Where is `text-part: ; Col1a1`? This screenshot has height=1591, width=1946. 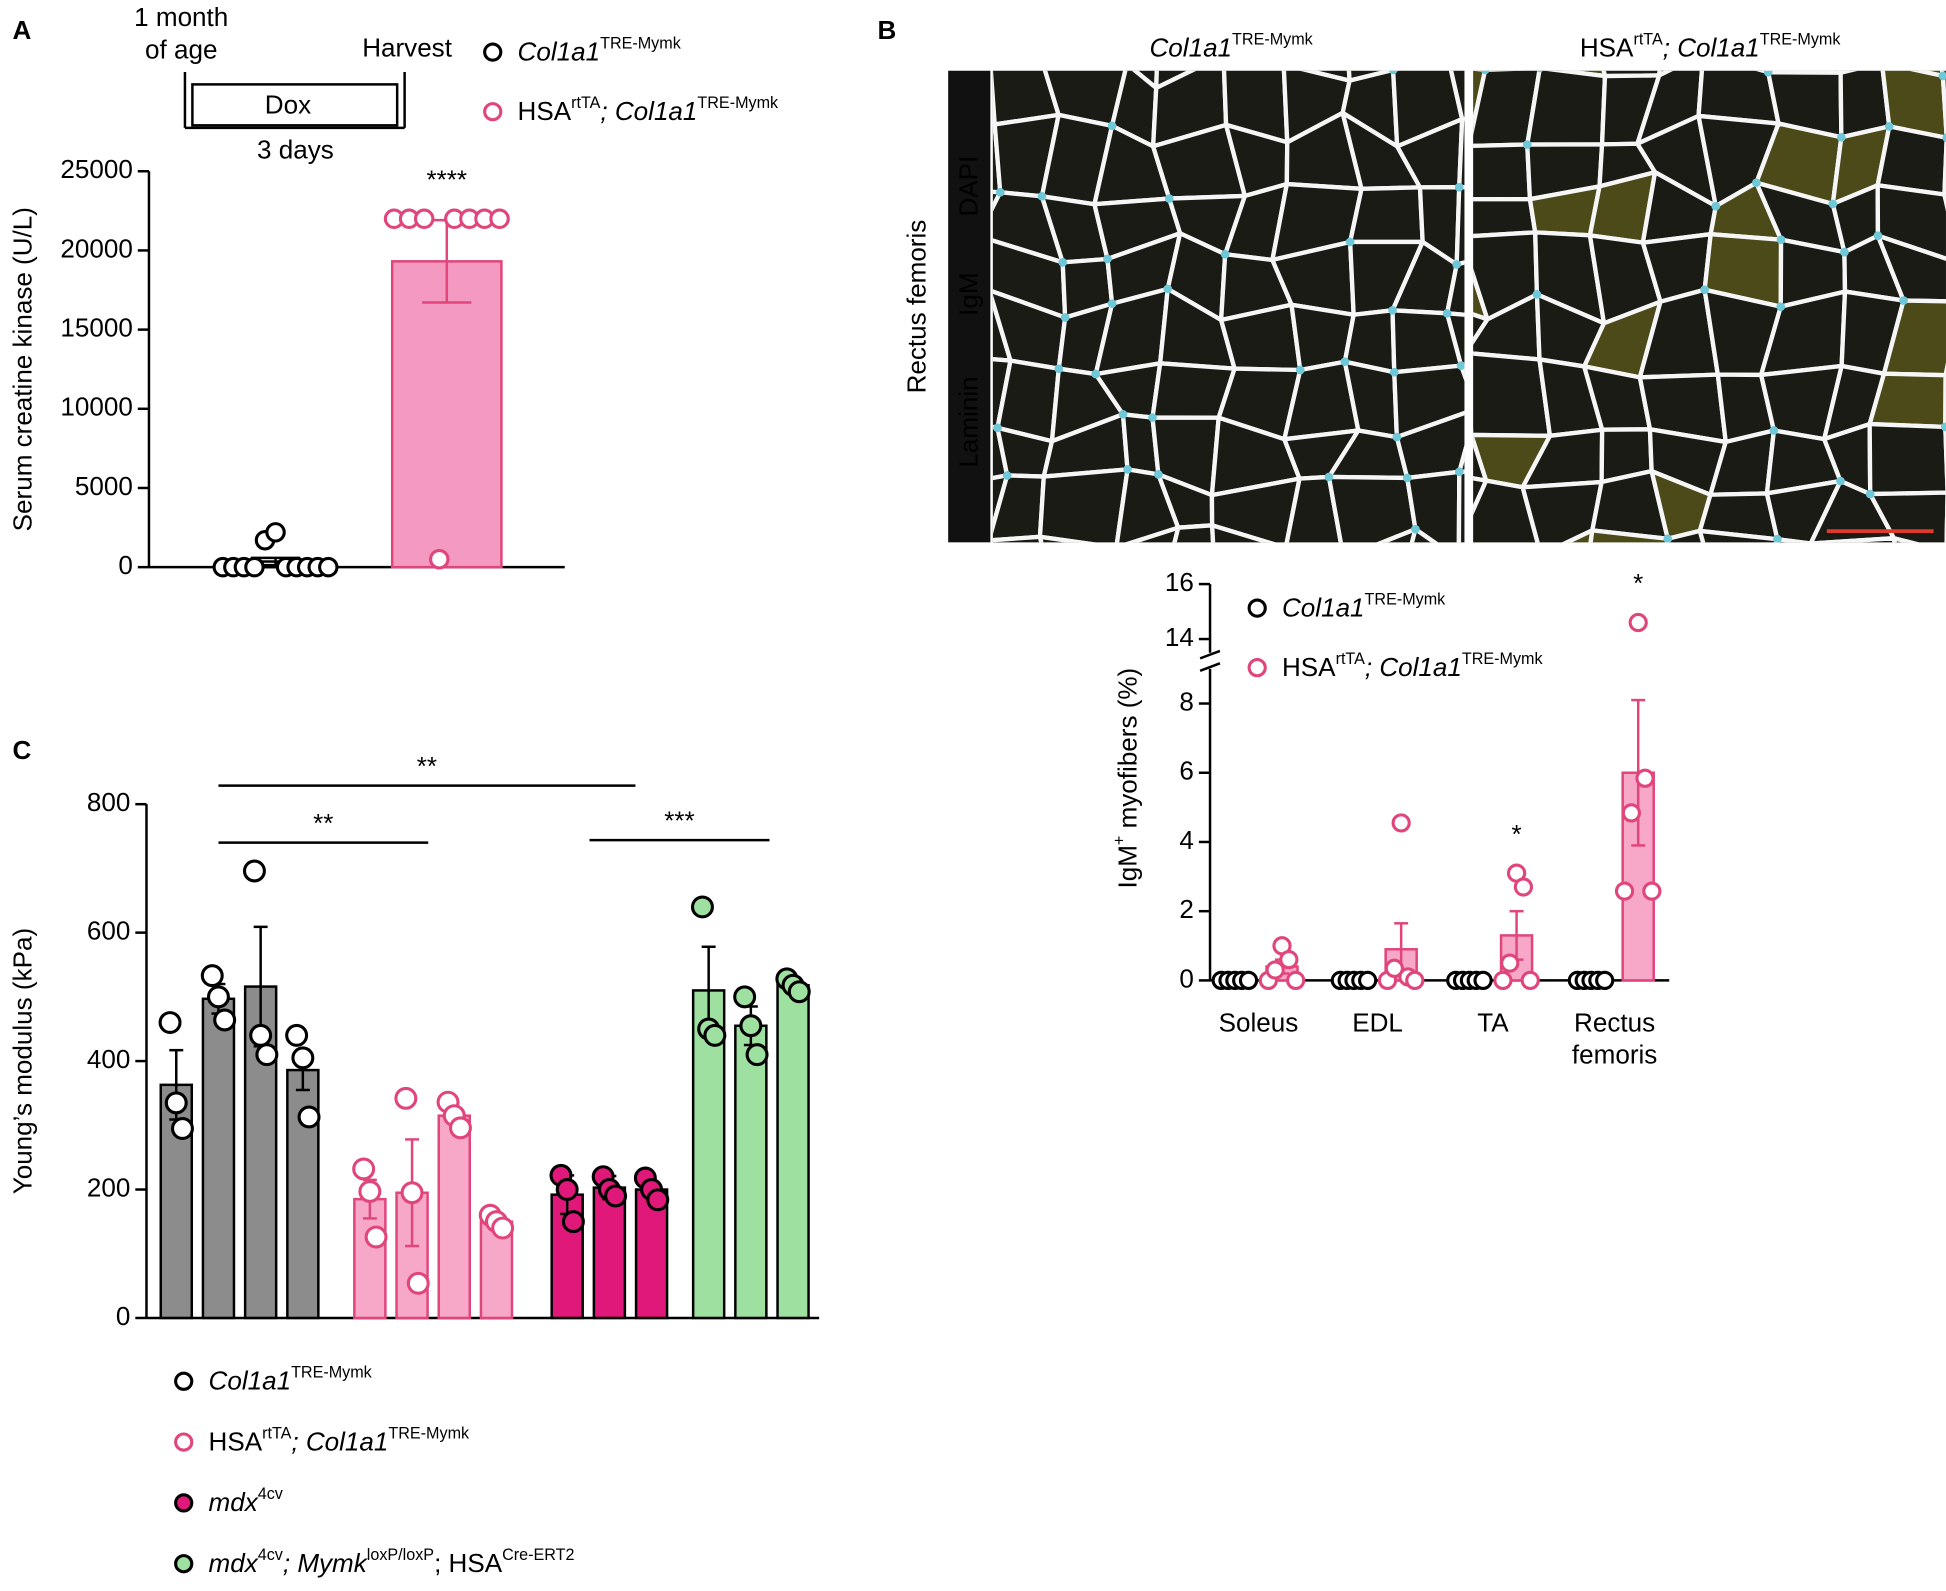 text-part: ; Col1a1 is located at coordinates (648, 111).